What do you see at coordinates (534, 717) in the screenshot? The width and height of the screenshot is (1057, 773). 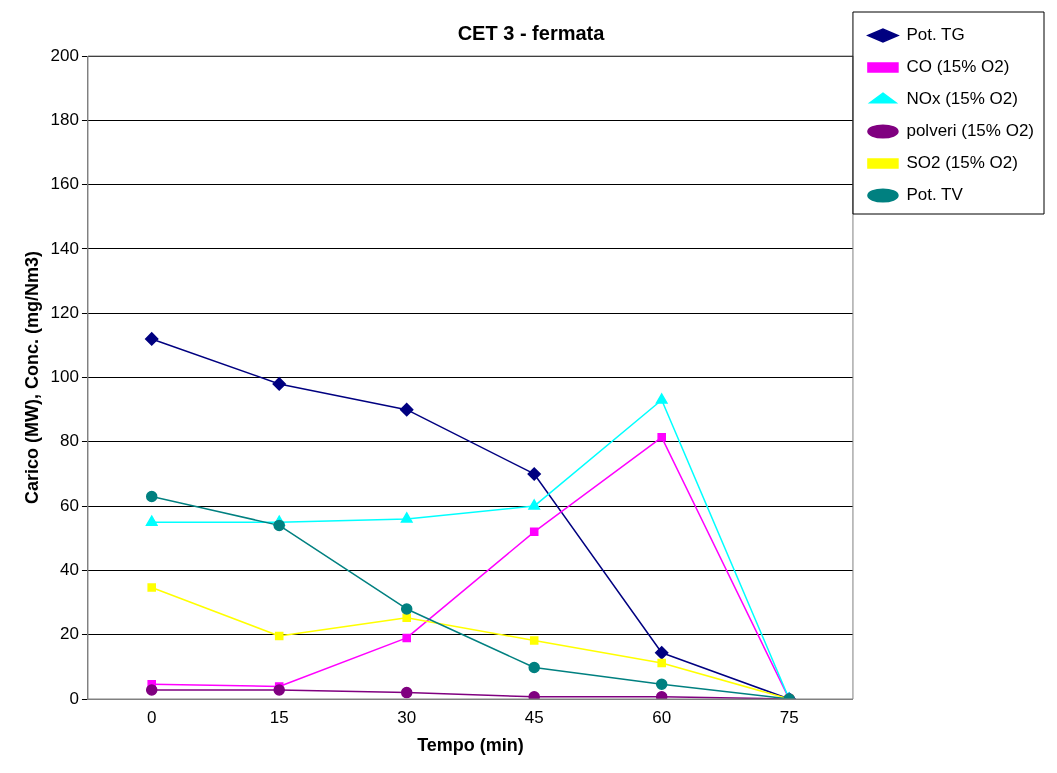 I see `x-tick-label: 45` at bounding box center [534, 717].